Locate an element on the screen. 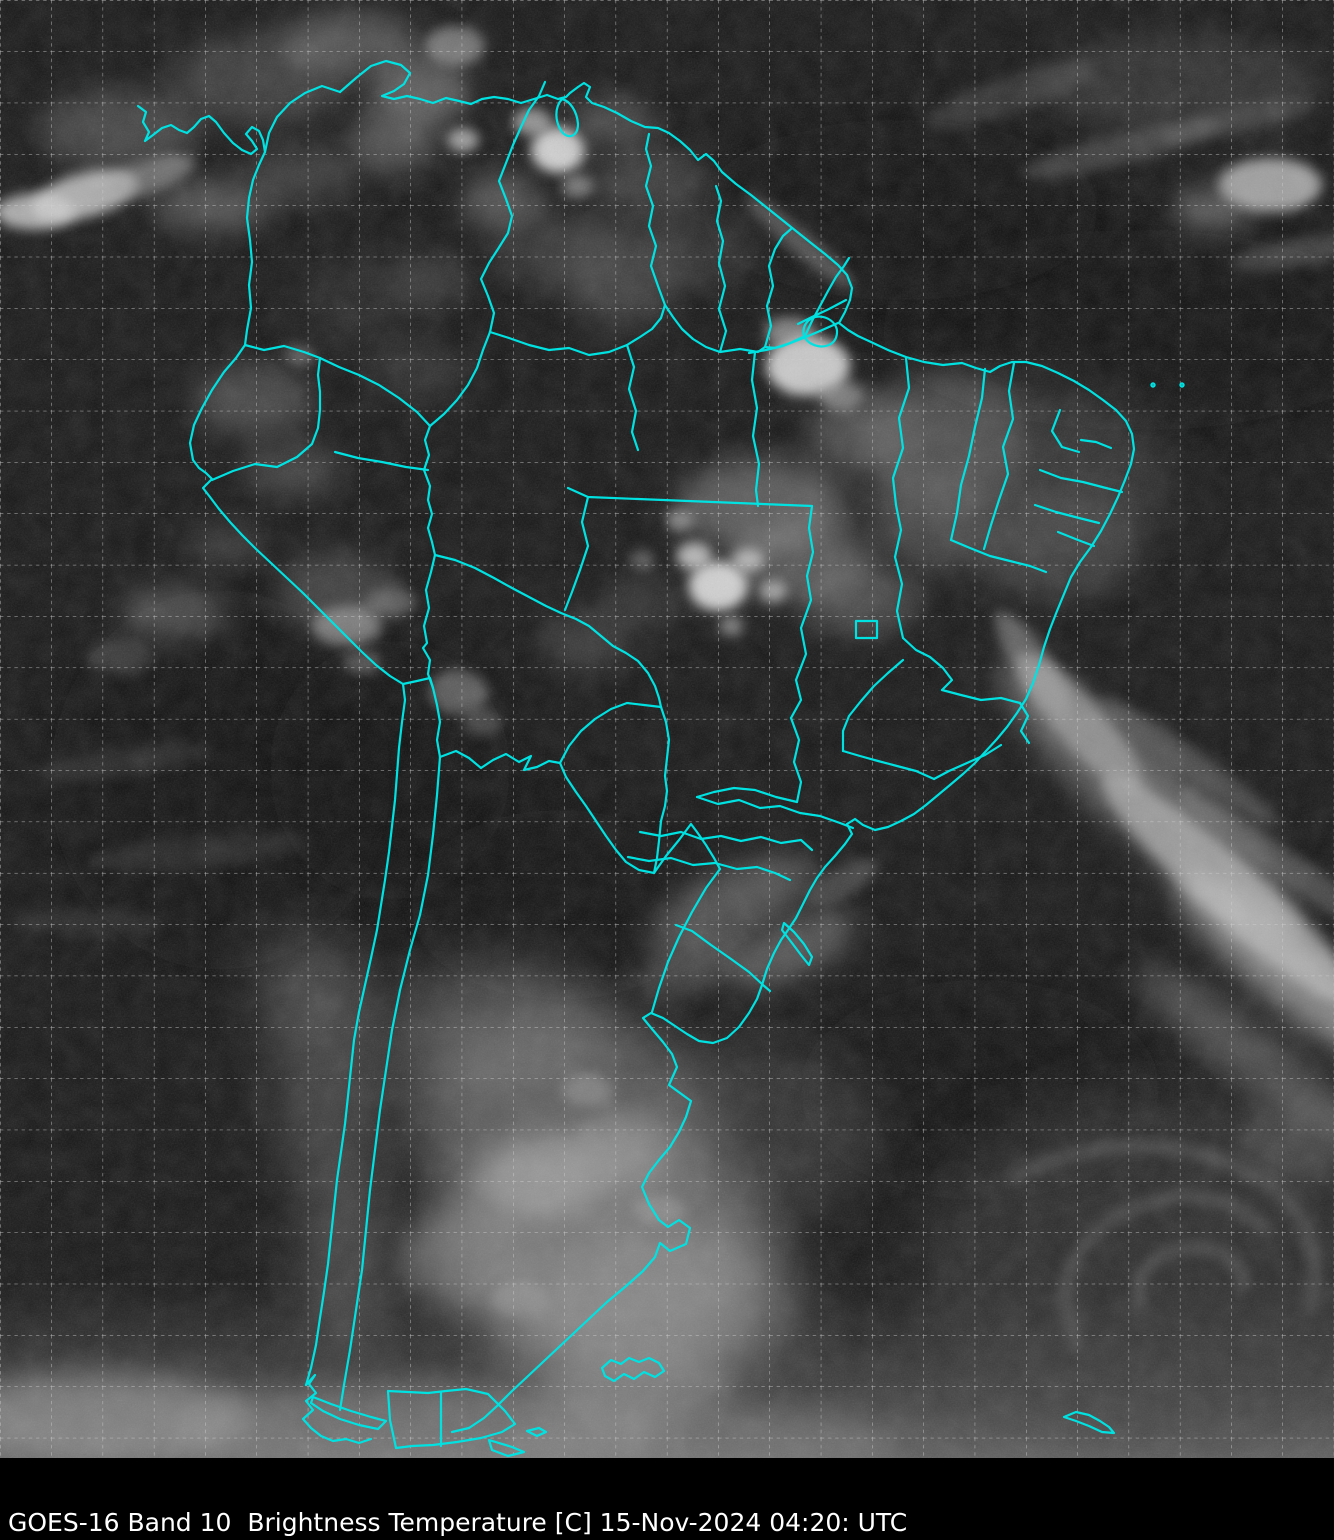 The height and width of the screenshot is (1540, 1334). border-bolivia-argentina is located at coordinates (500, 760).